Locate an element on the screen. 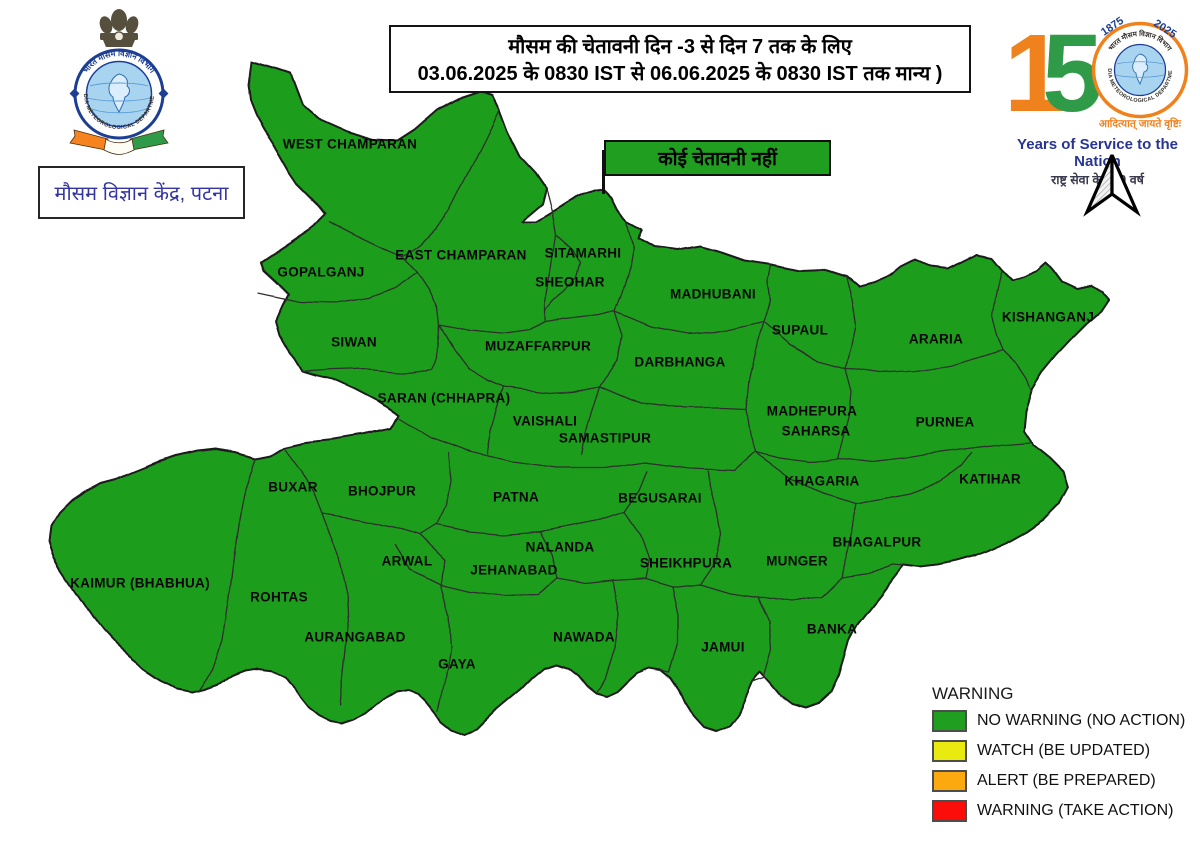 The height and width of the screenshot is (849, 1200). district-label-bhagalpur: BHAGALPUR is located at coordinates (877, 542).